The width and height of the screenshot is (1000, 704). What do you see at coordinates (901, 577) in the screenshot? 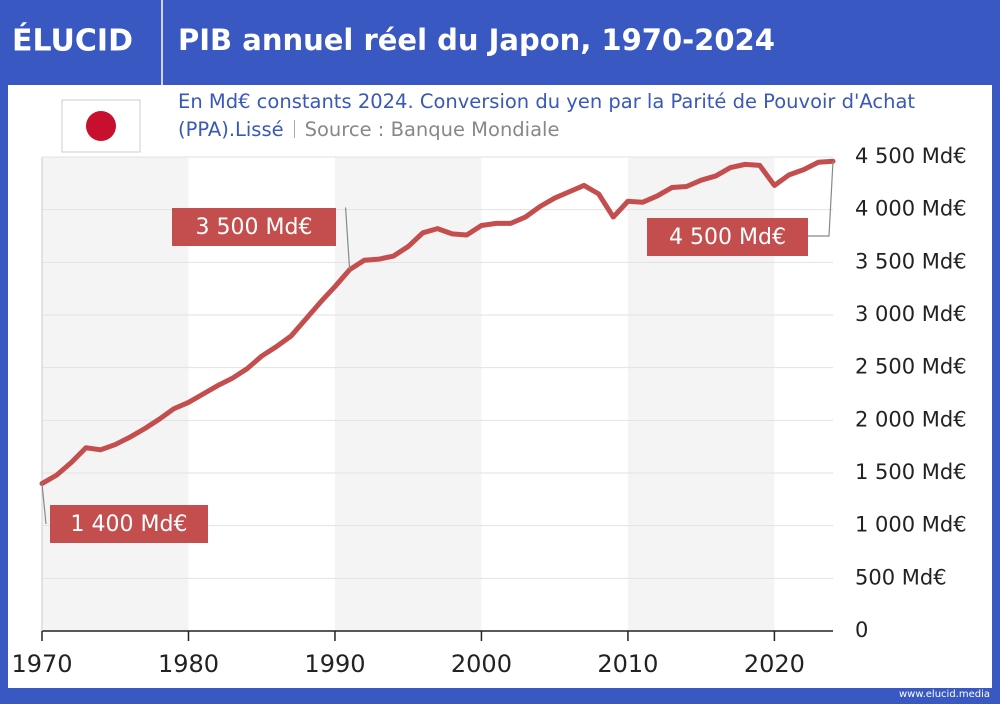
I see `y-tick-label: 500 Md€` at bounding box center [901, 577].